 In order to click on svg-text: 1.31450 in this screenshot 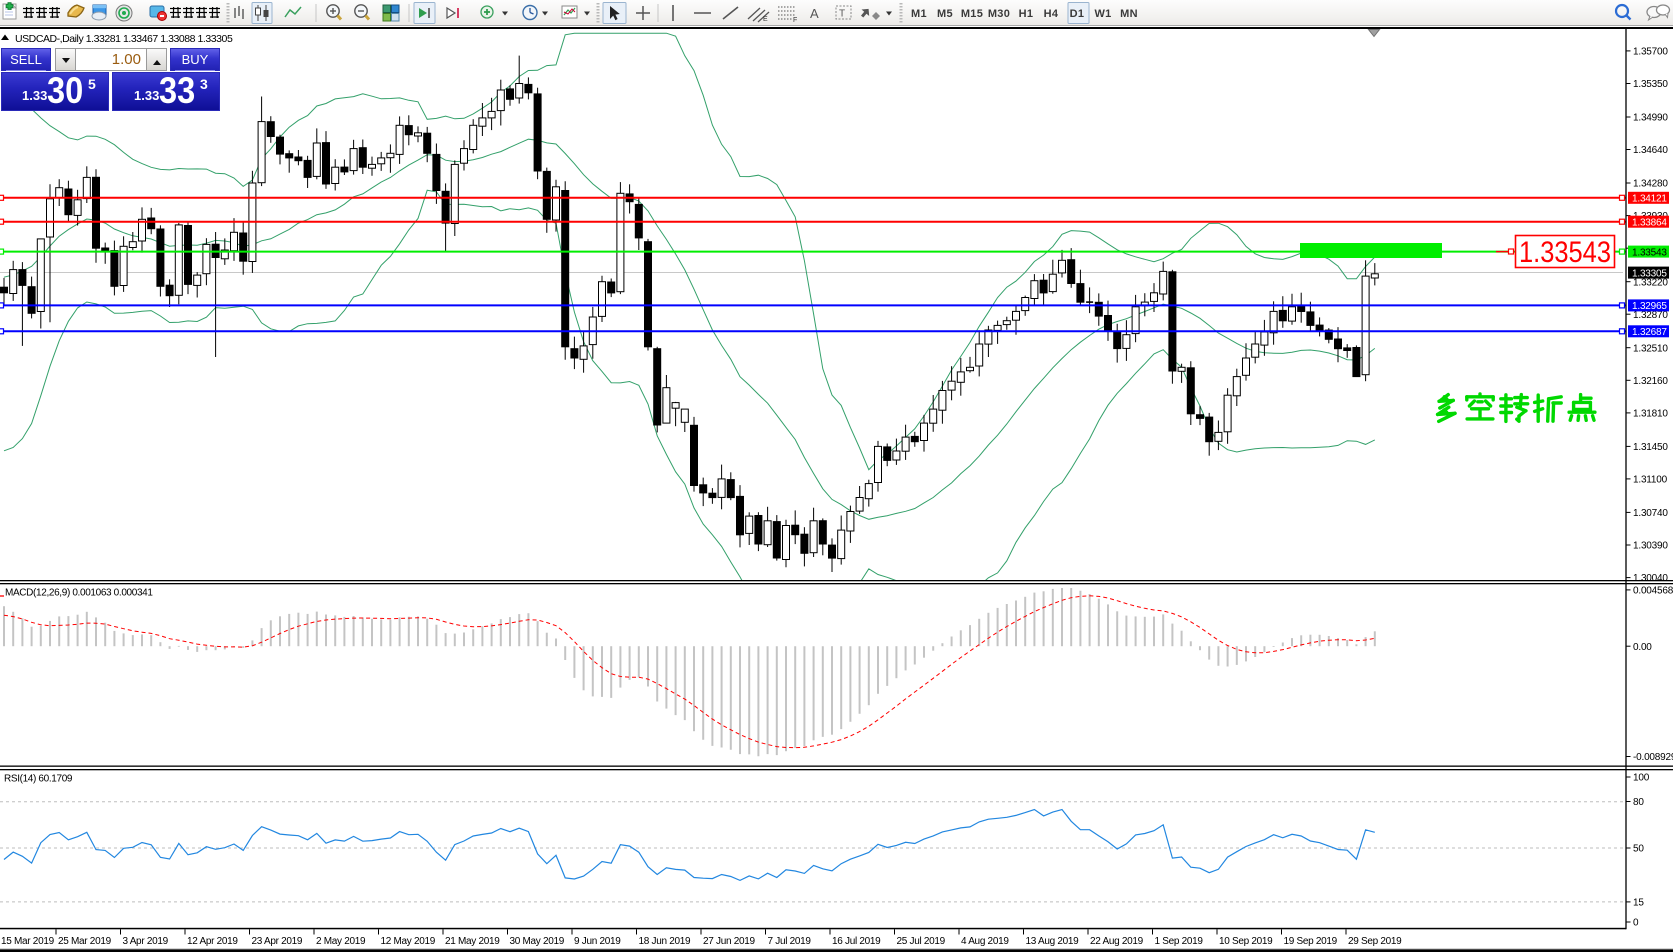, I will do `click(1650, 447)`.